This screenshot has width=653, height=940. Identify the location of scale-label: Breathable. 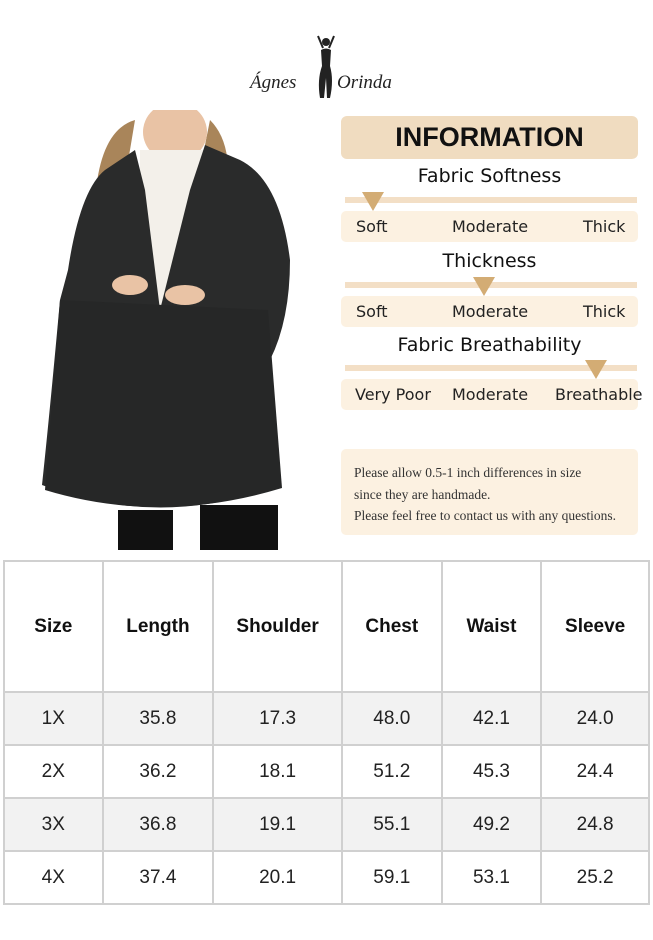
(599, 394).